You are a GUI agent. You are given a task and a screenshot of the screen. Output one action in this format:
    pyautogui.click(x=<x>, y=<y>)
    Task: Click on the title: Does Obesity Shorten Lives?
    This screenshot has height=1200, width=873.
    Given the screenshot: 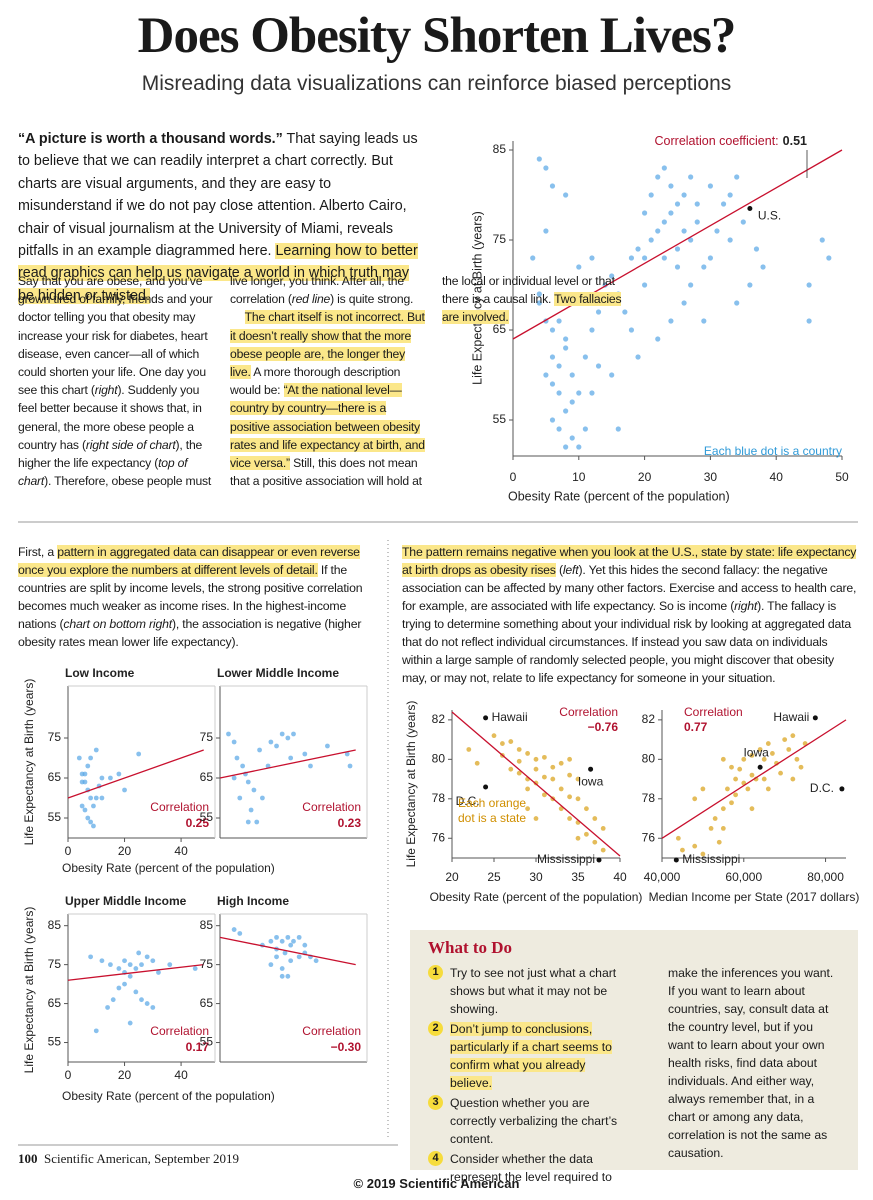 What is the action you would take?
    pyautogui.click(x=437, y=36)
    